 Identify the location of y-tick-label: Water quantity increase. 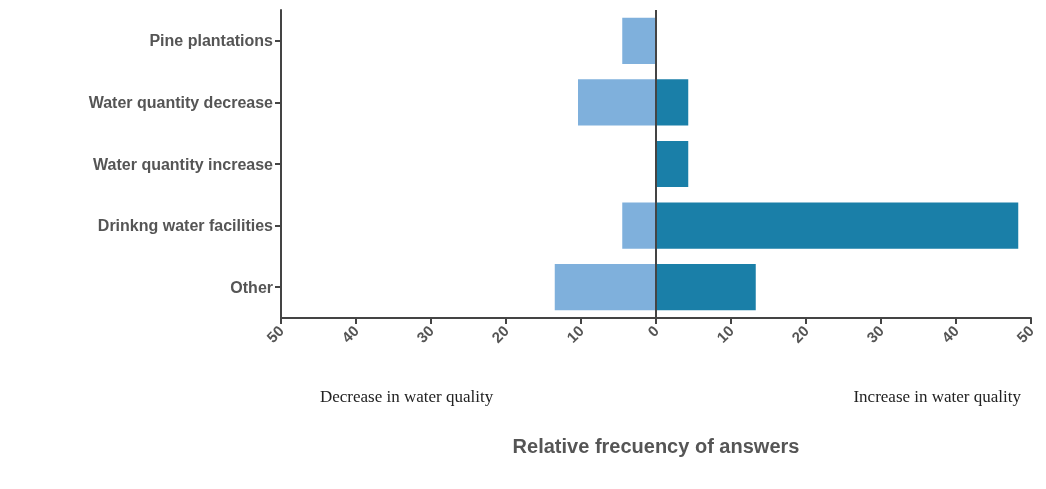
(183, 164).